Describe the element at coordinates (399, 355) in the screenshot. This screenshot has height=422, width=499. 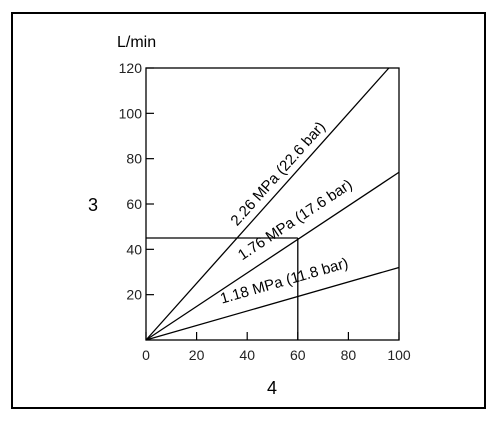
I see `x-tick-label: 100` at that location.